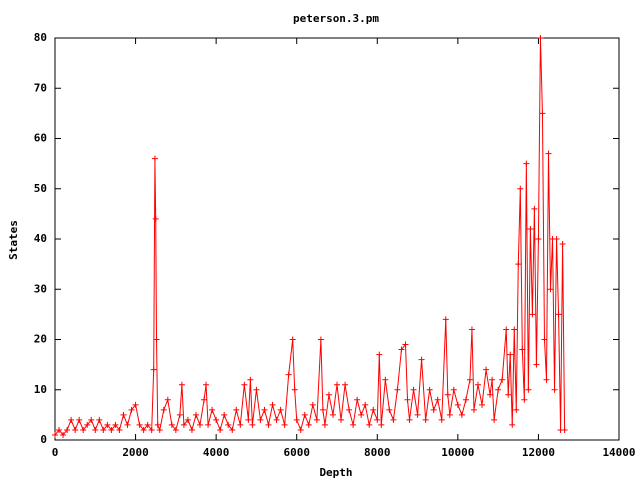  I want to click on y-tick-label: 80, so click(40, 37).